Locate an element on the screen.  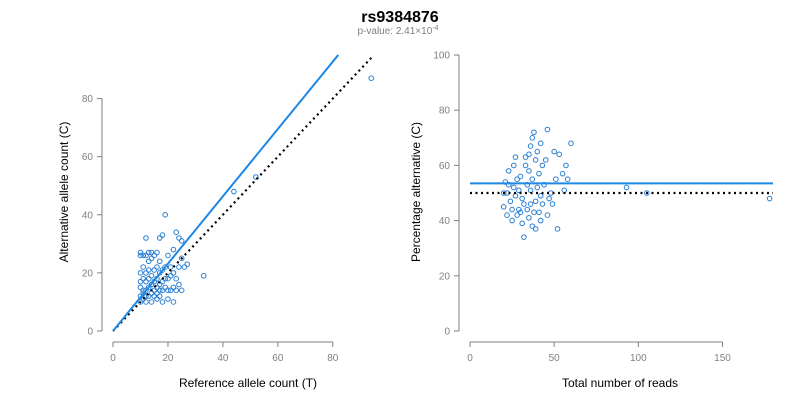
right-x-tick-label: 150 is located at coordinates (722, 358).